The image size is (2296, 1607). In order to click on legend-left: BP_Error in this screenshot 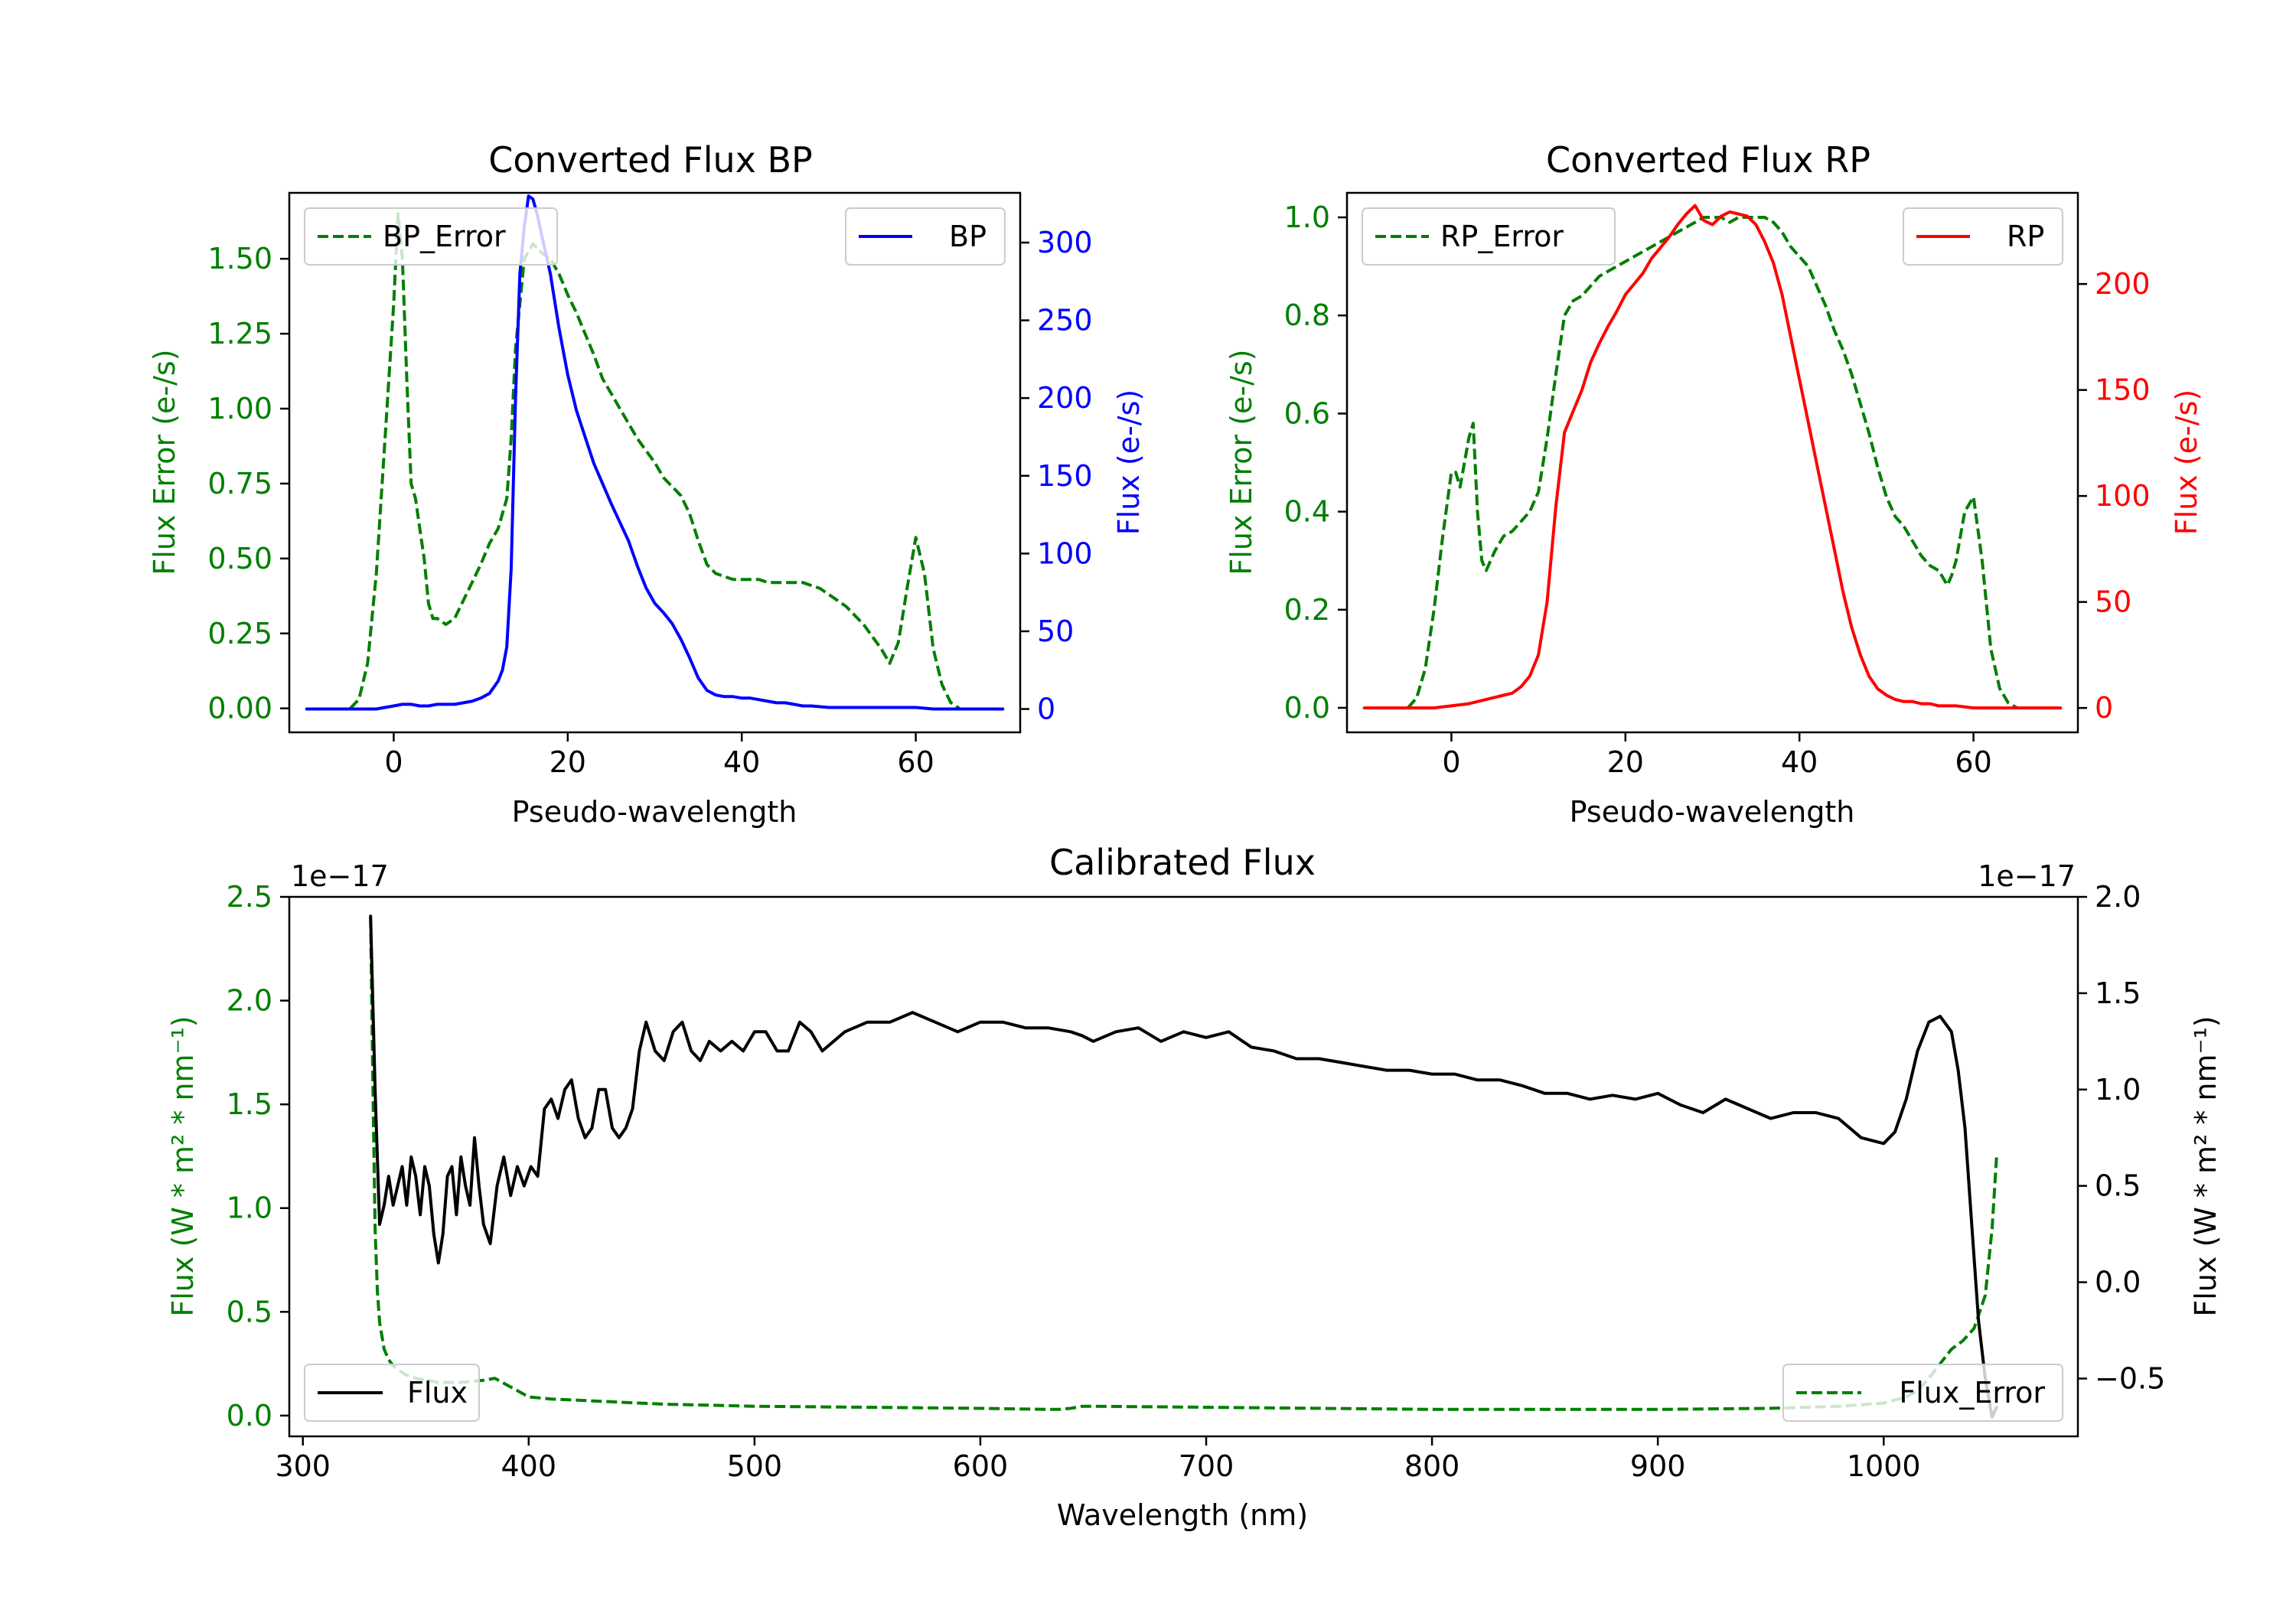, I will do `click(431, 237)`.